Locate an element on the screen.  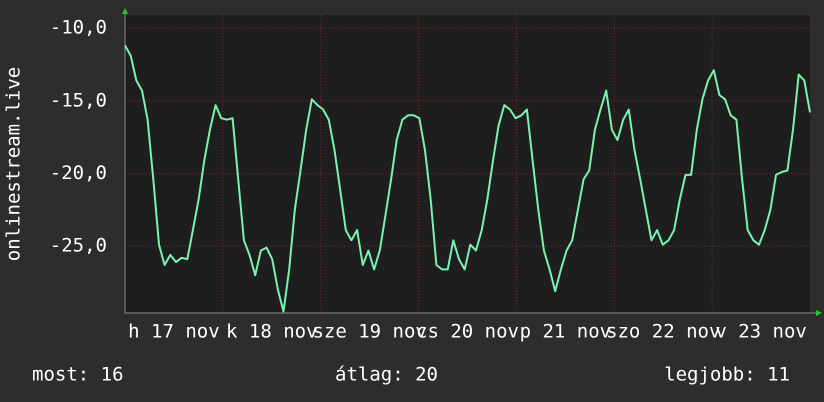
x-axis-arrow is located at coordinates (819, 313).